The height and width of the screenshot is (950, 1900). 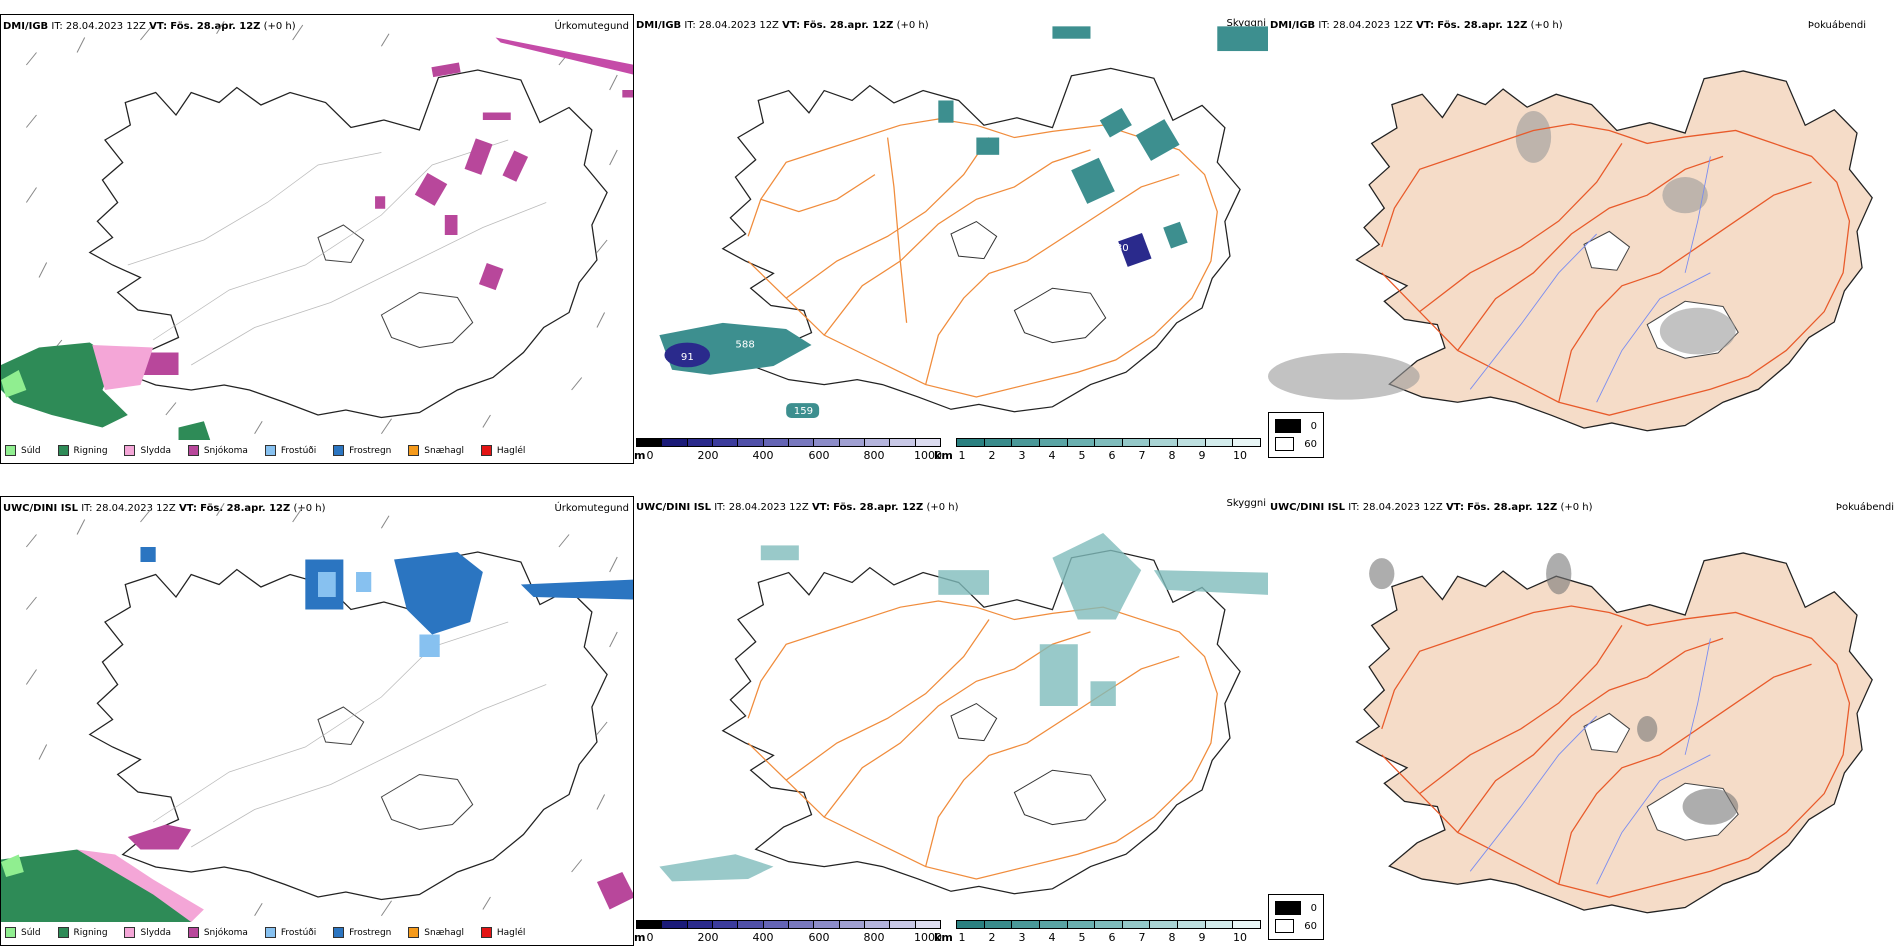 I want to click on visibility-map: 62 193 30 91 588 159, so click(x=963, y=222).